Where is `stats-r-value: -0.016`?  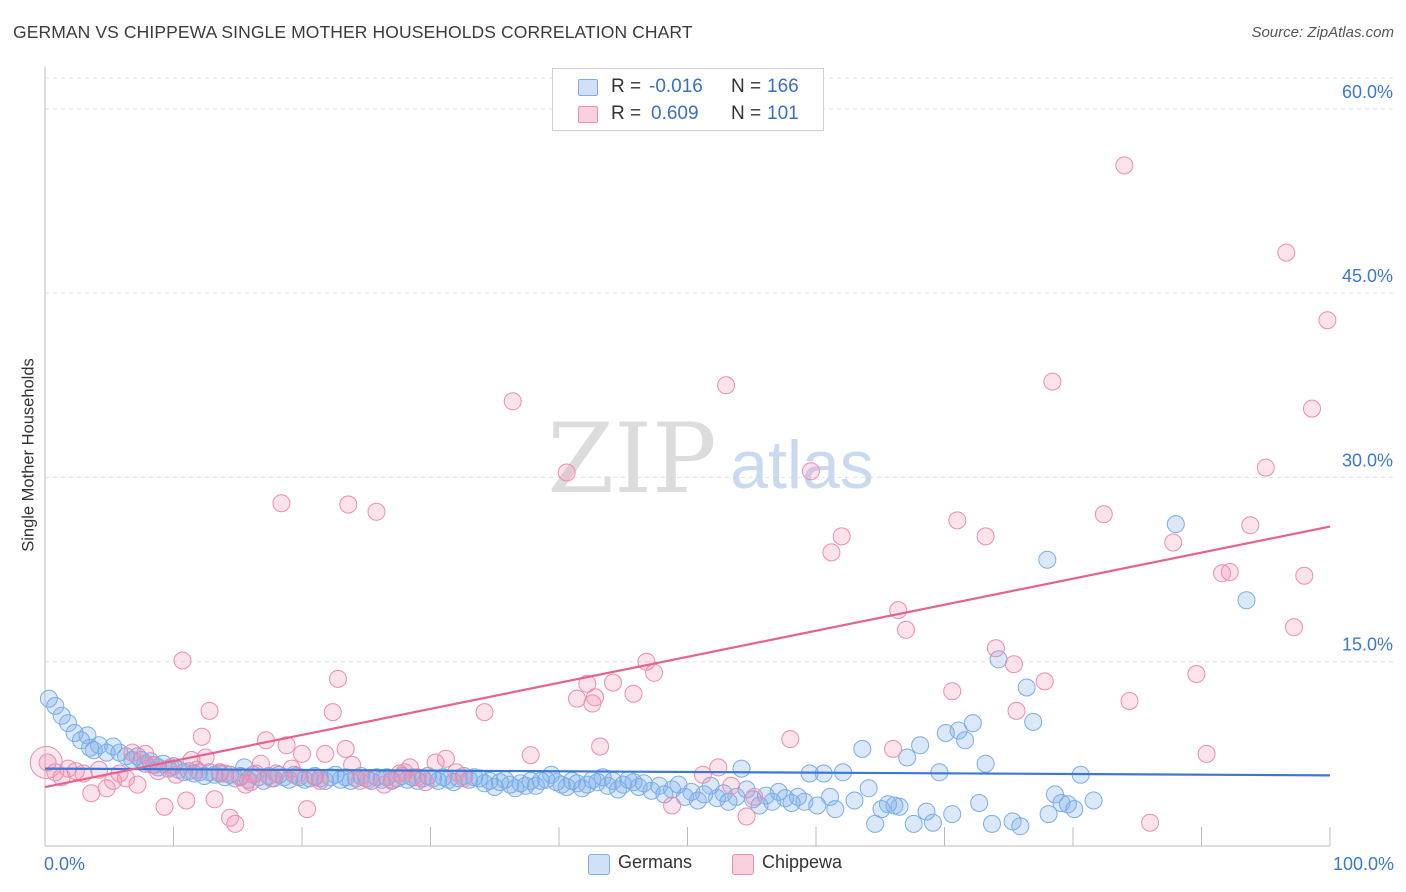 stats-r-value: -0.016 is located at coordinates (676, 86).